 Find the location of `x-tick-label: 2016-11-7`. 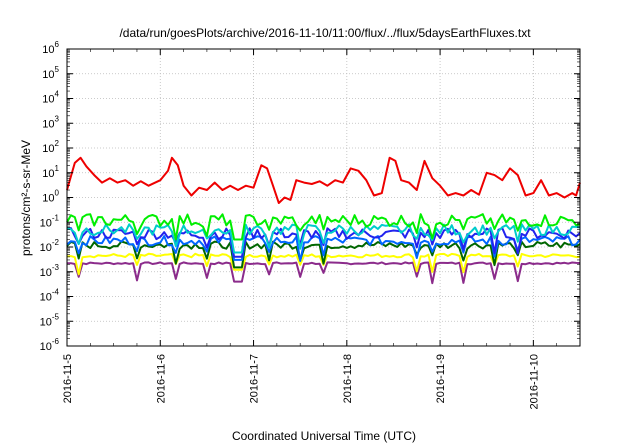

x-tick-label: 2016-11-7 is located at coordinates (255, 378).